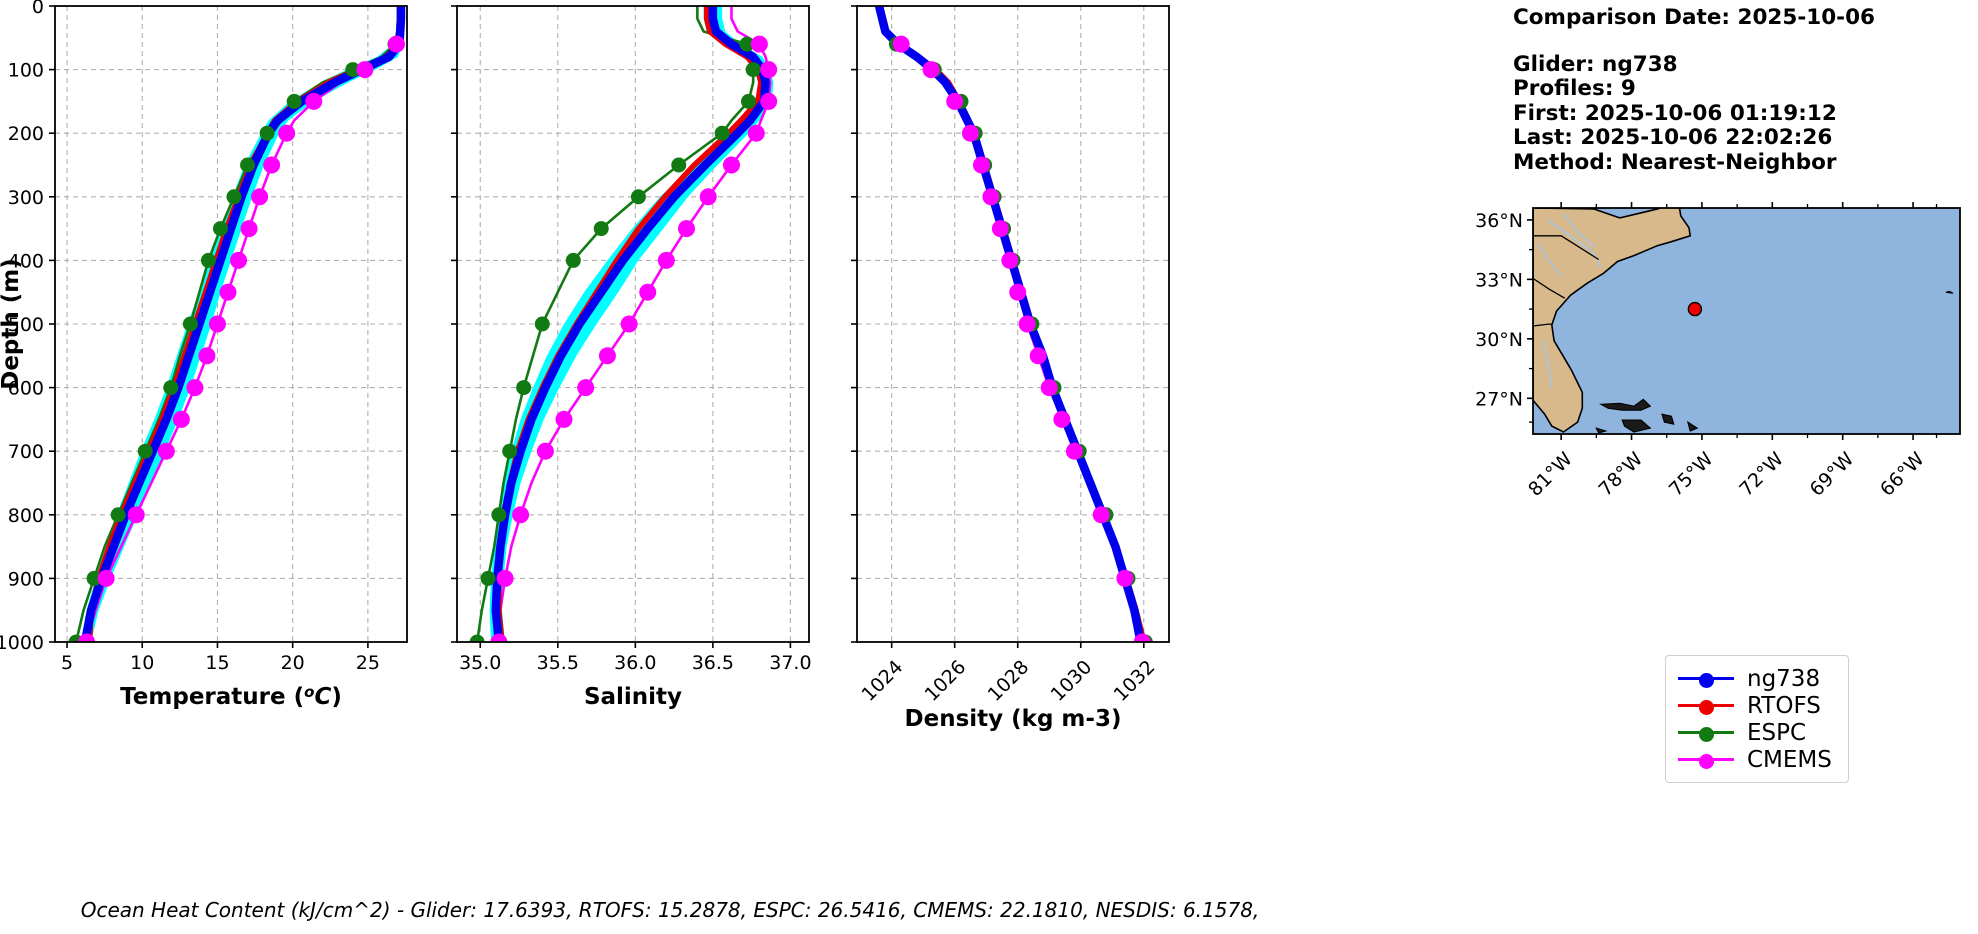 This screenshot has height=934, width=1978. What do you see at coordinates (26, 325) in the screenshot?
I see `y-tick-label: 500` at bounding box center [26, 325].